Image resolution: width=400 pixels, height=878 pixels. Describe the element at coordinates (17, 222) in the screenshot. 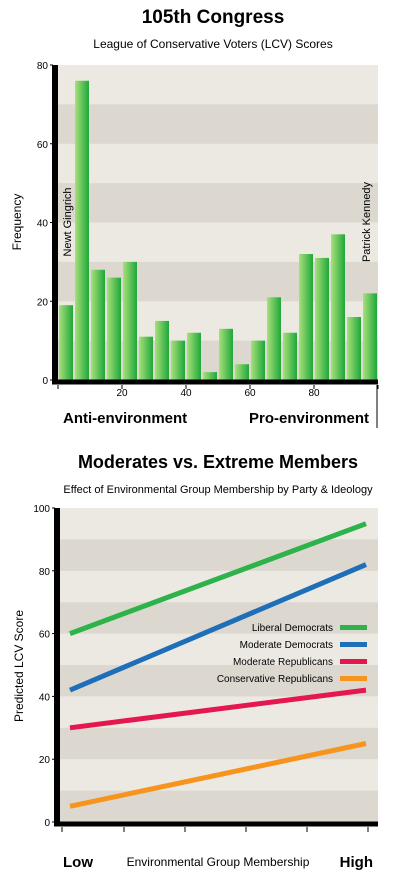

I see `chart1-y-axis-label: Frequency` at that location.